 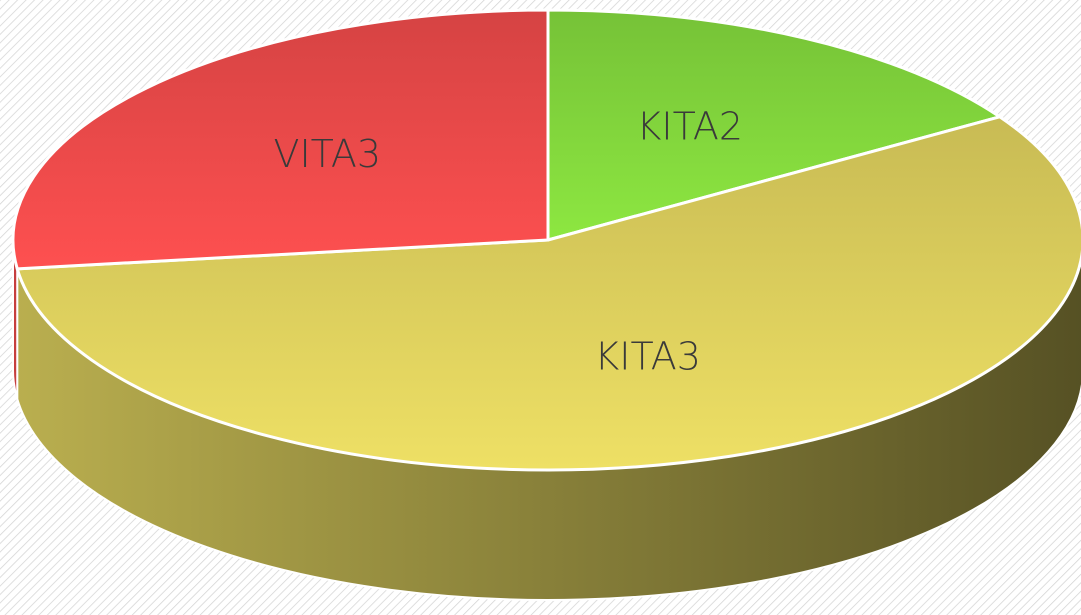 I want to click on slice-label: VITA3, so click(x=327, y=154).